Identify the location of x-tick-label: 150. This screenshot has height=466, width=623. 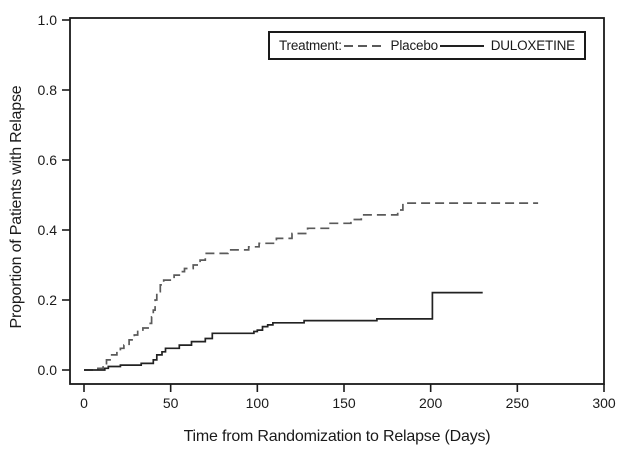
(344, 403).